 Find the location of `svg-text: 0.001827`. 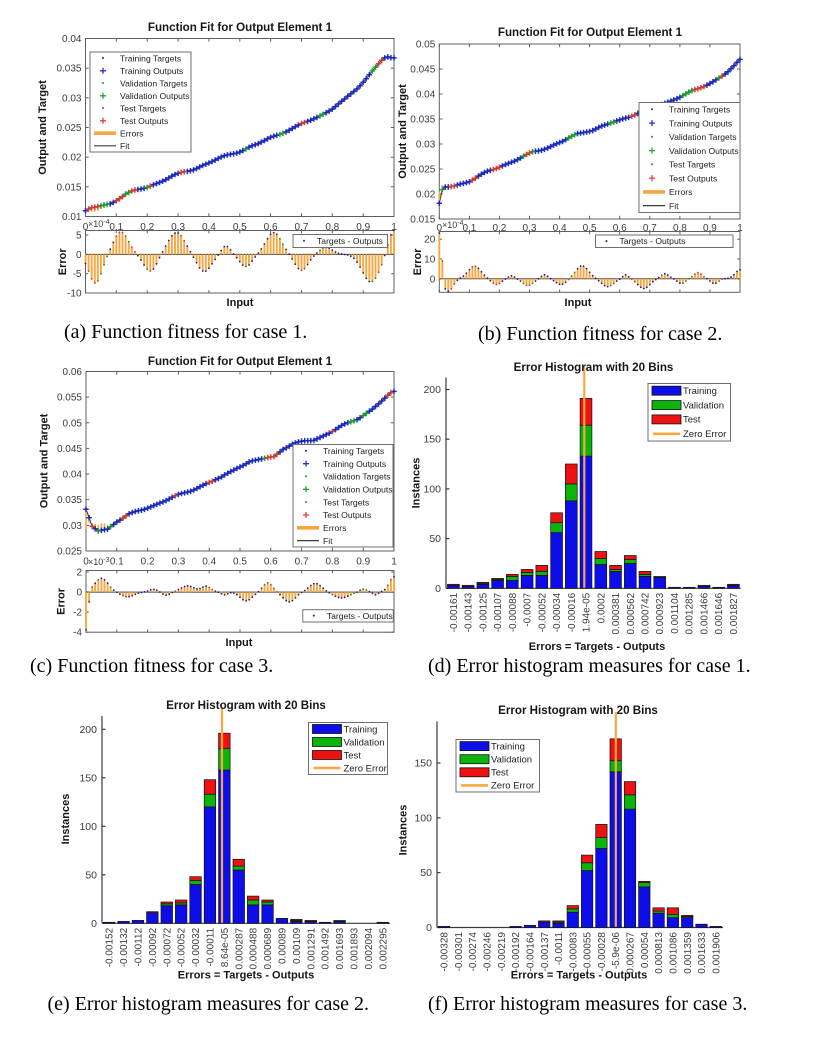

svg-text: 0.001827 is located at coordinates (734, 613).